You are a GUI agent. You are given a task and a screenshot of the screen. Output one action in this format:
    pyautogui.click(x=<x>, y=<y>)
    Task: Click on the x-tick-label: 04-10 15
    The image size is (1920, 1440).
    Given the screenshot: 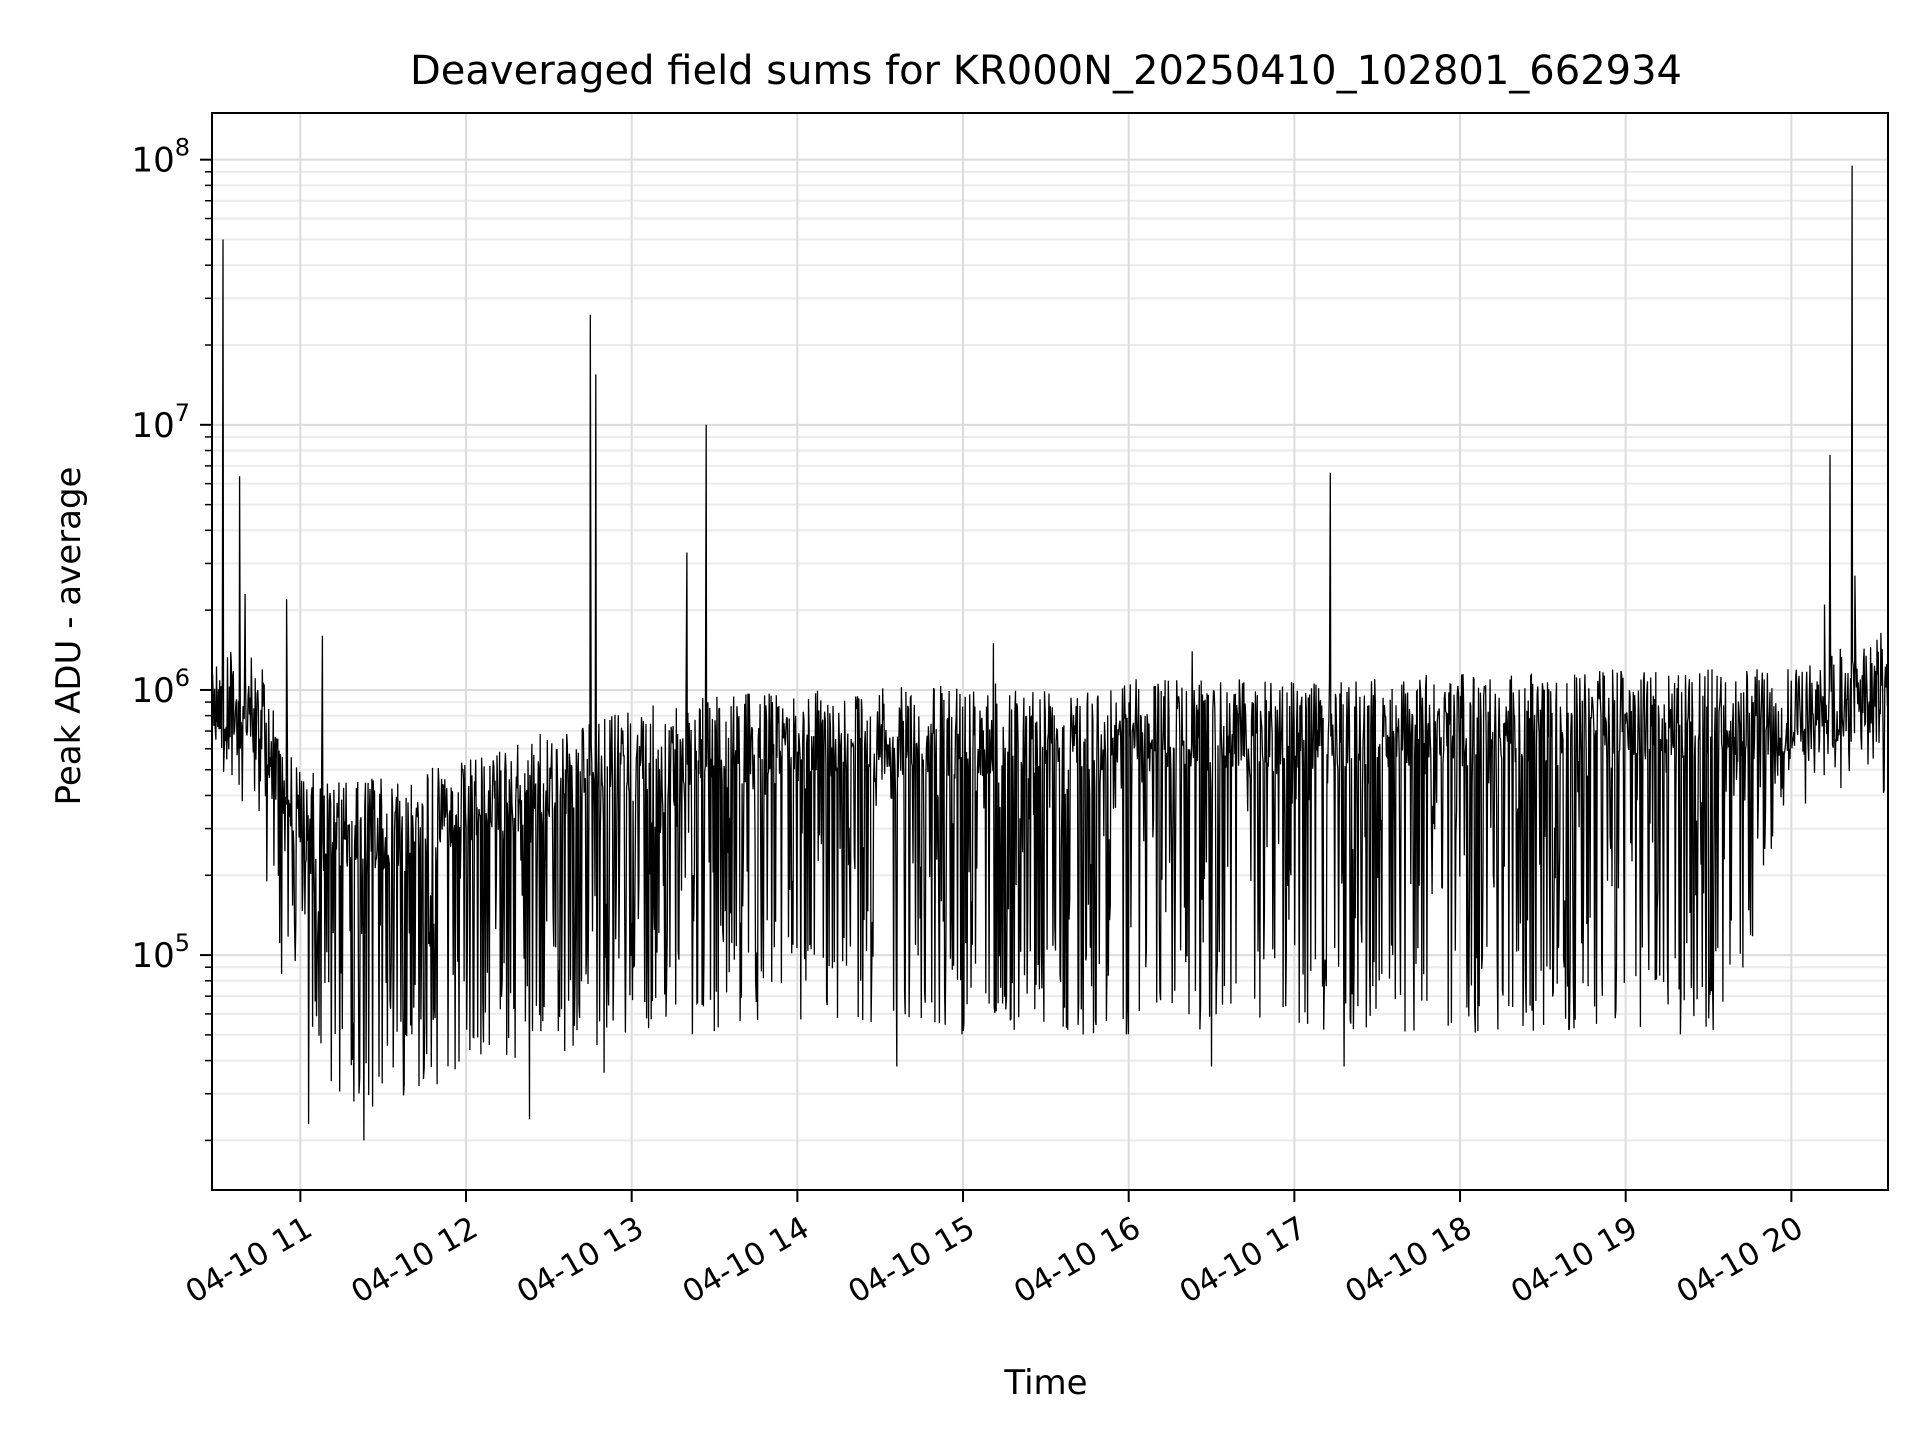 What is the action you would take?
    pyautogui.click(x=911, y=1260)
    